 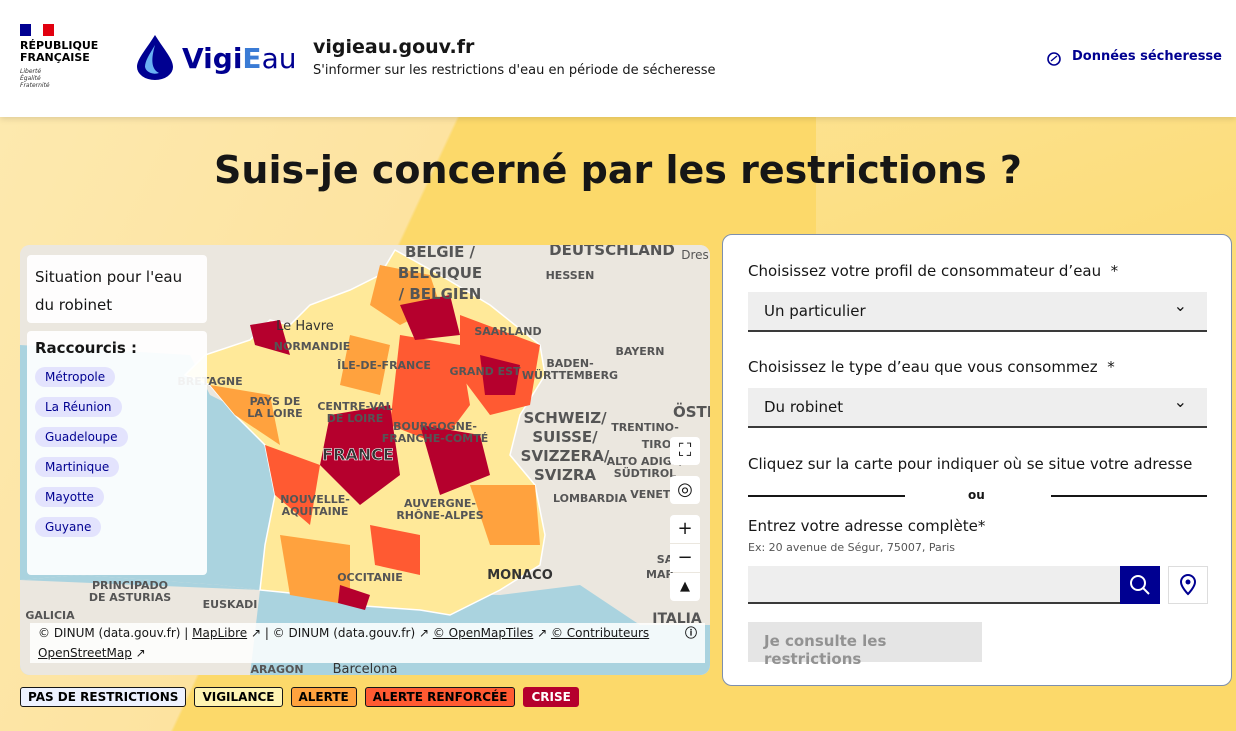 I want to click on map-label: ARAGON, so click(x=276, y=669).